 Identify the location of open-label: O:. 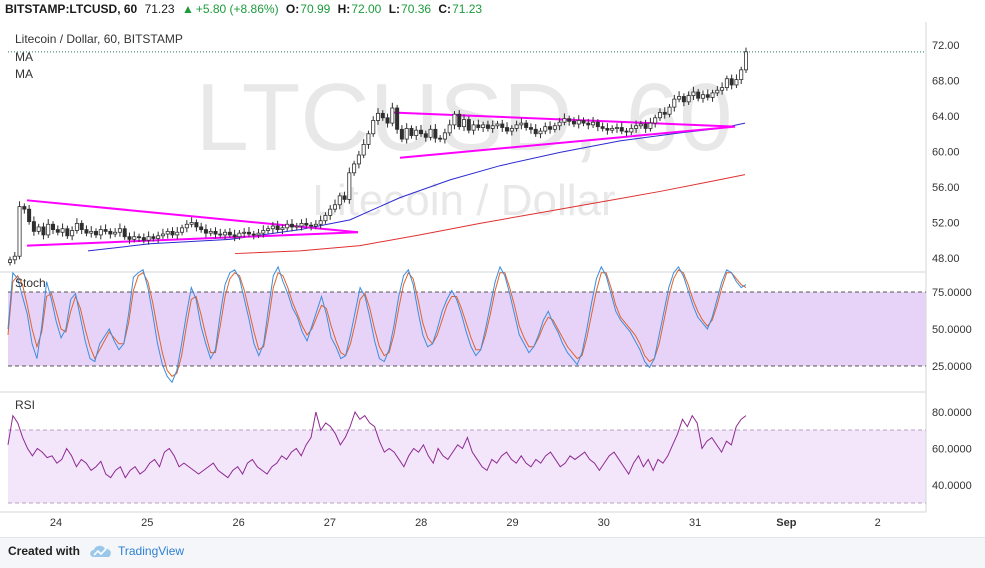
(292, 9).